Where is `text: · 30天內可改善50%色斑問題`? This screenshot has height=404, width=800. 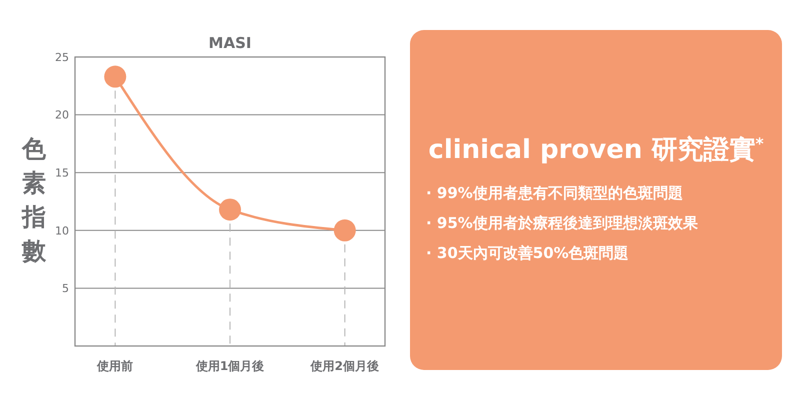
text: · 30天內可改善50%色斑問題 is located at coordinates (527, 253).